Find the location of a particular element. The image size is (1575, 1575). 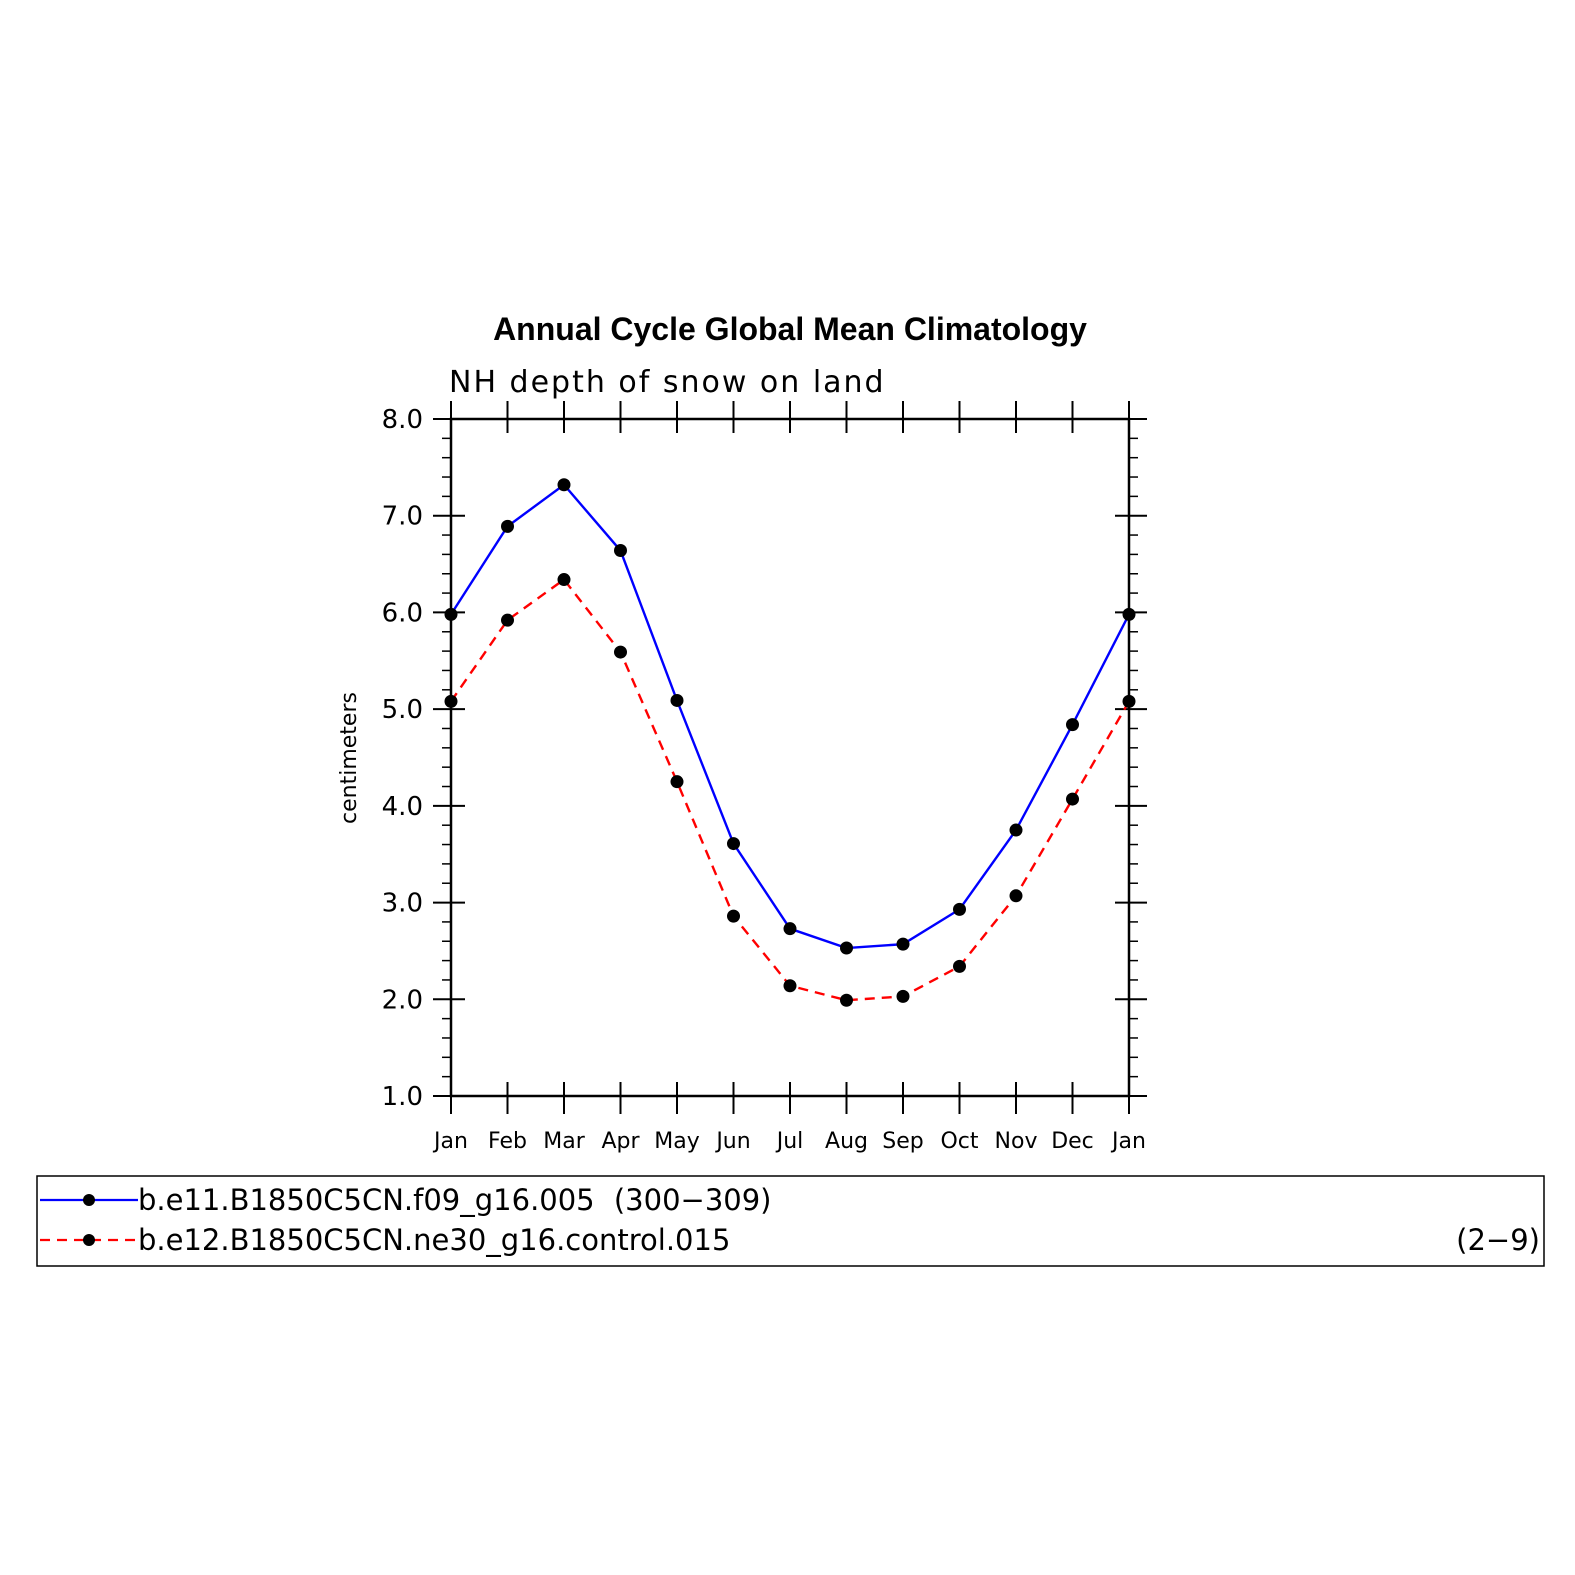

y-tick-label: 2.0 is located at coordinates (402, 1000).